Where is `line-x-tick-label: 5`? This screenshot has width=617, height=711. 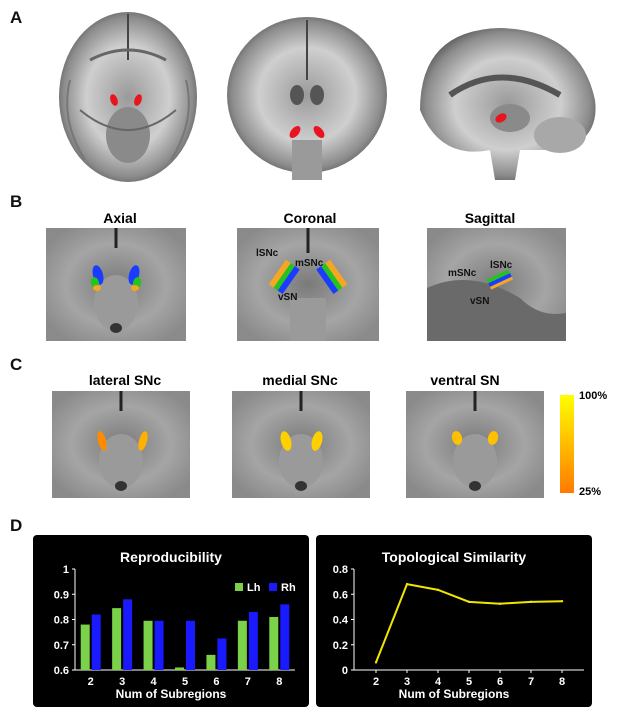
line-x-tick-label: 5 is located at coordinates (469, 682).